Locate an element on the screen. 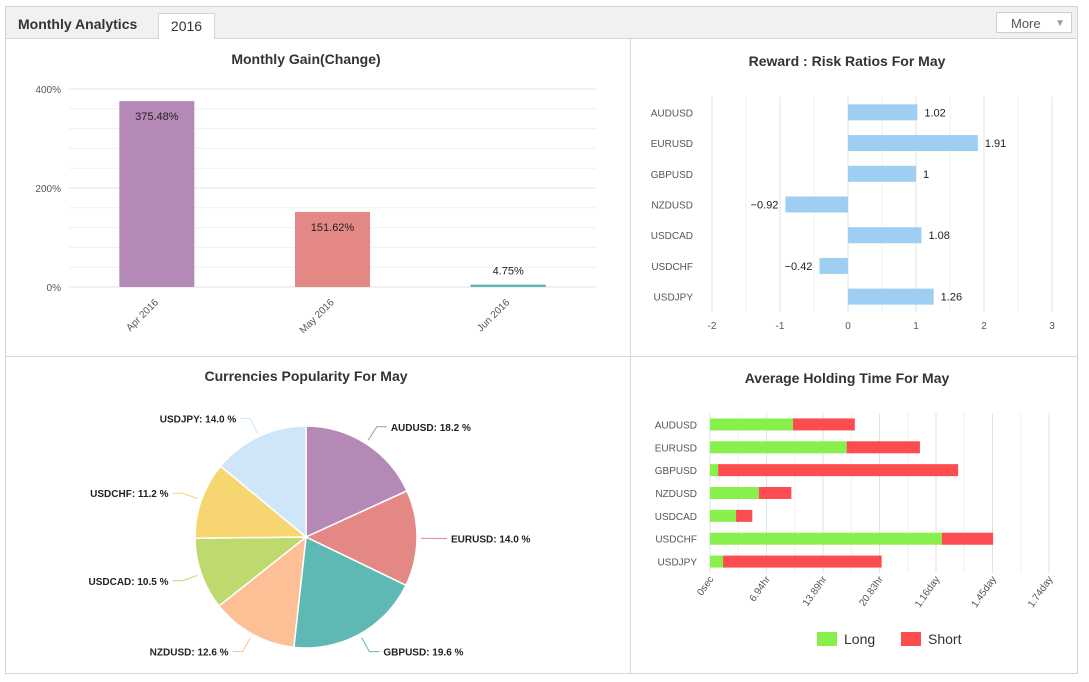  widget-title: Monthly Analytics is located at coordinates (78, 24).